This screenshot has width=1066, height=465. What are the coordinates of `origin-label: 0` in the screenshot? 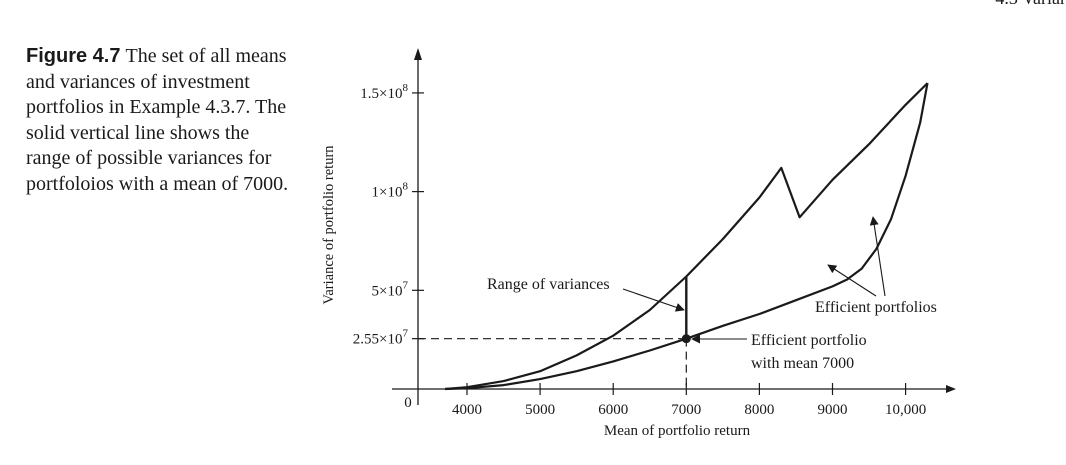 It's located at (408, 403).